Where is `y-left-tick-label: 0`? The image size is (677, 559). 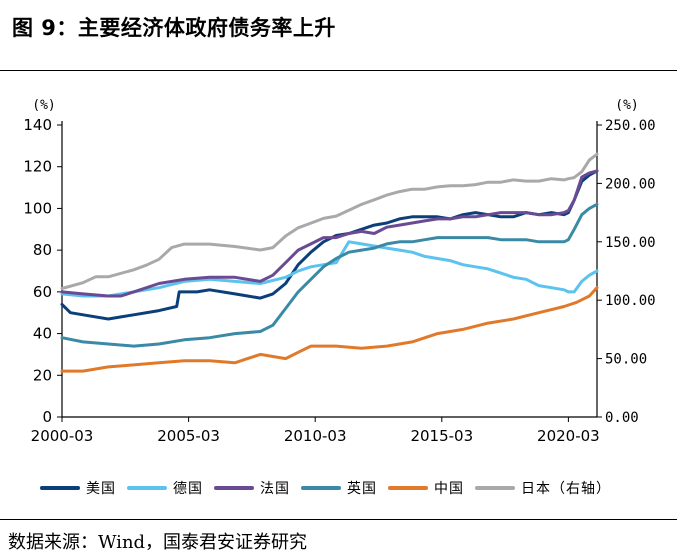 y-left-tick-label: 0 is located at coordinates (47, 417).